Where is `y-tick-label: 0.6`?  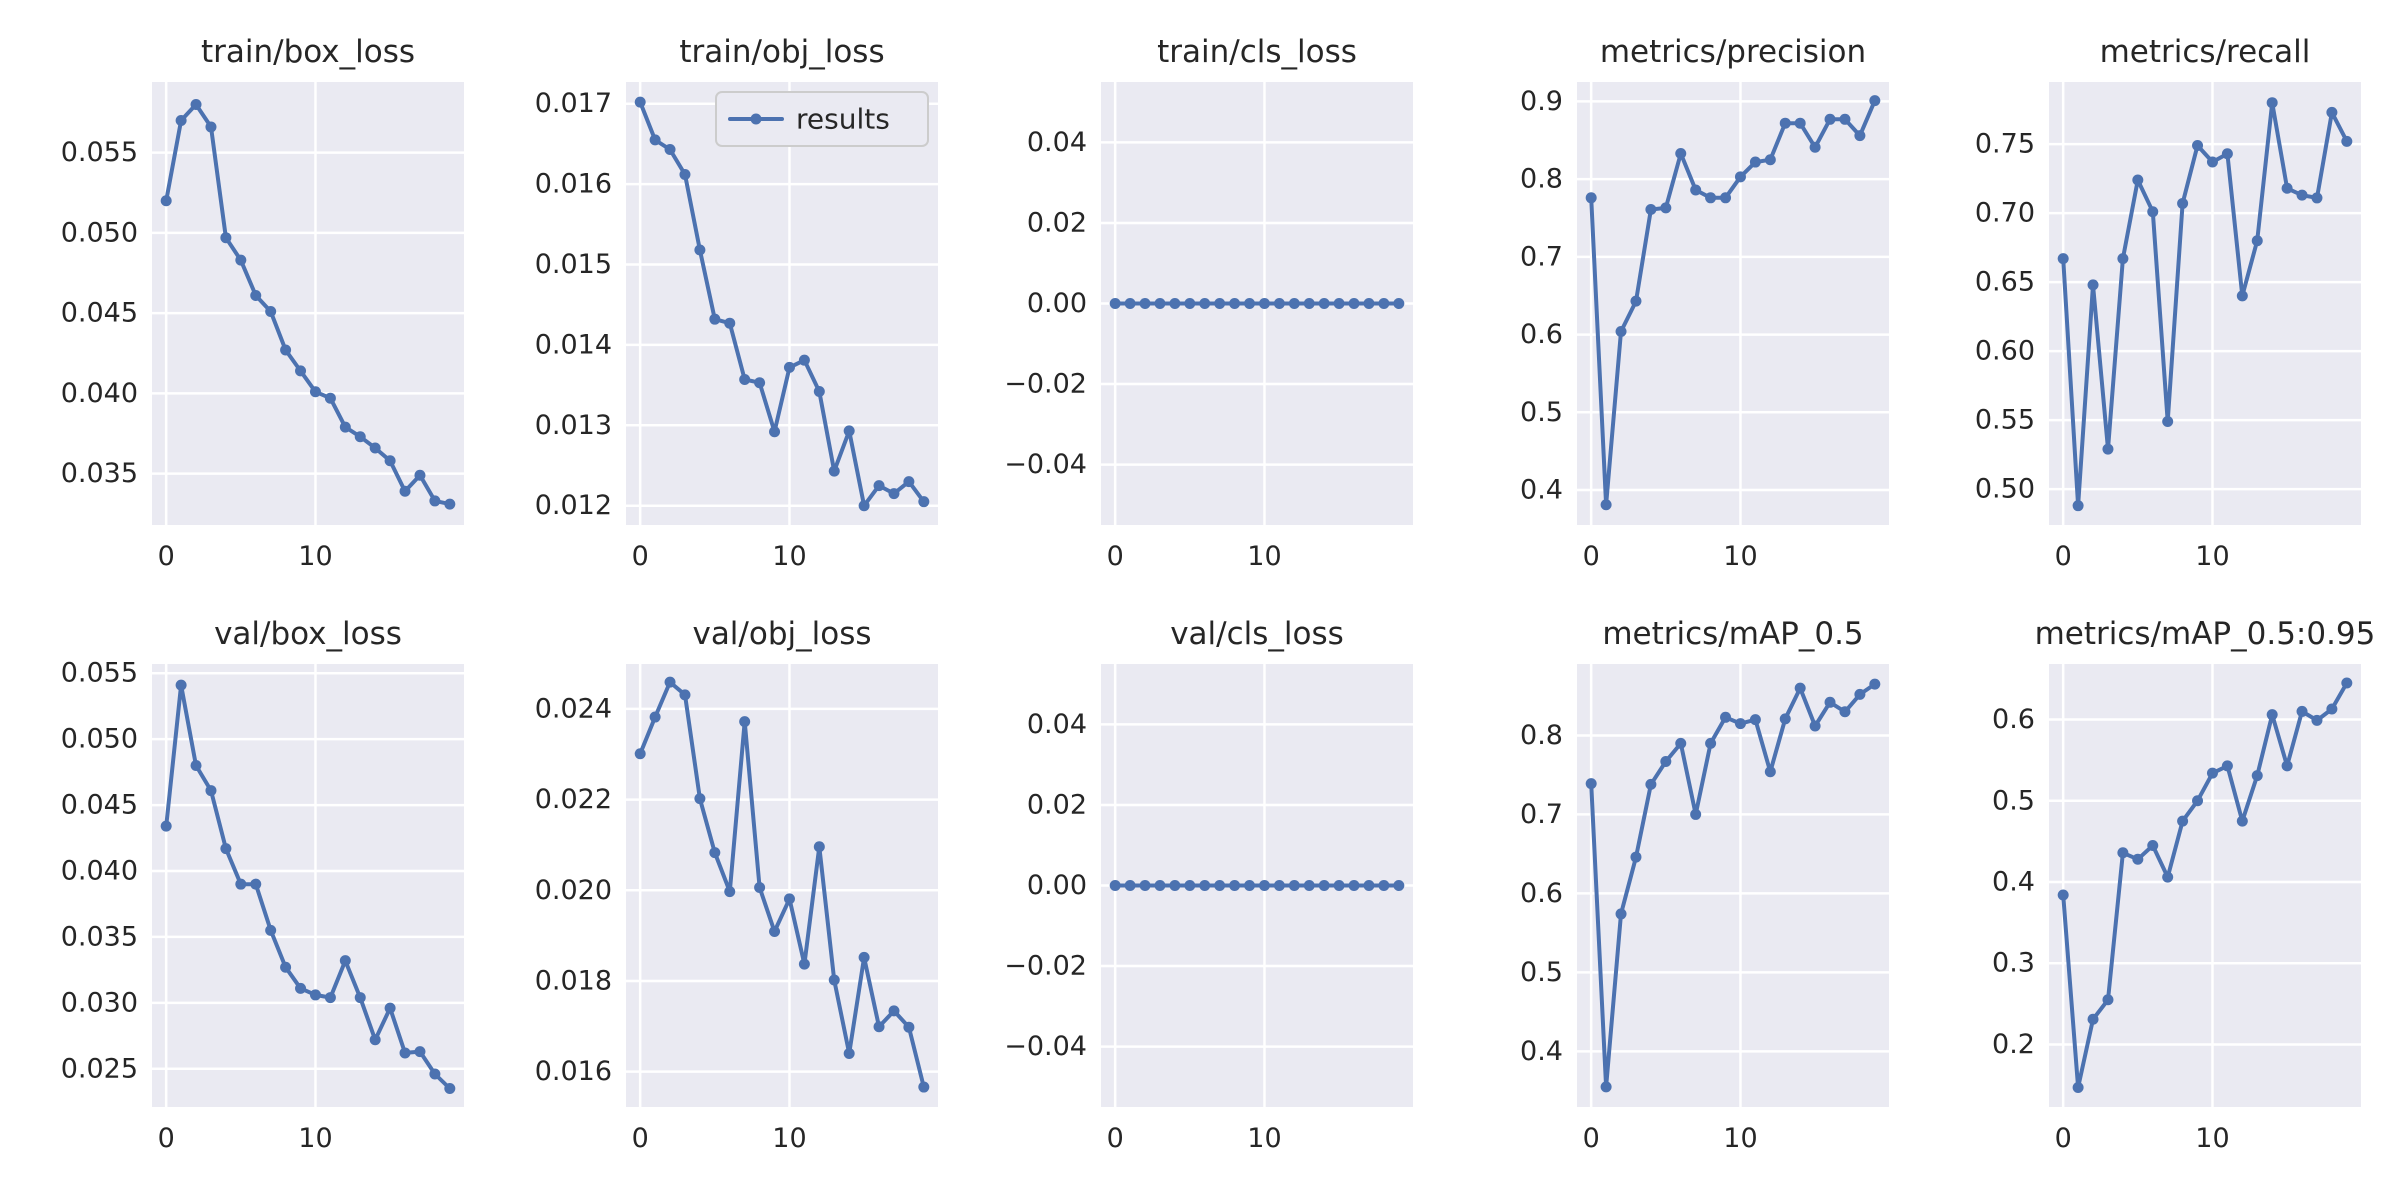
y-tick-label: 0.6 is located at coordinates (2013, 719).